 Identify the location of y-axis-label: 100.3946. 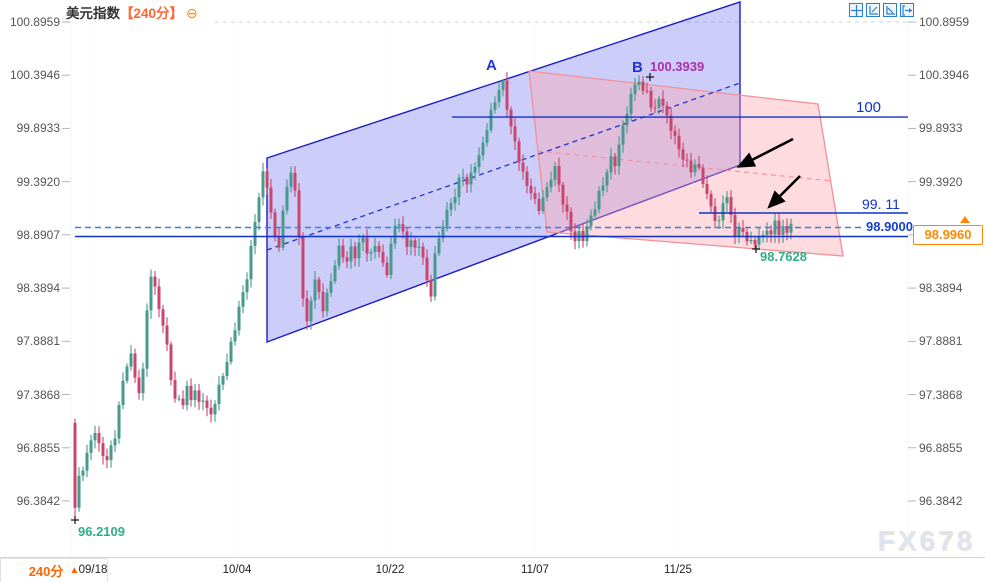
(34, 75).